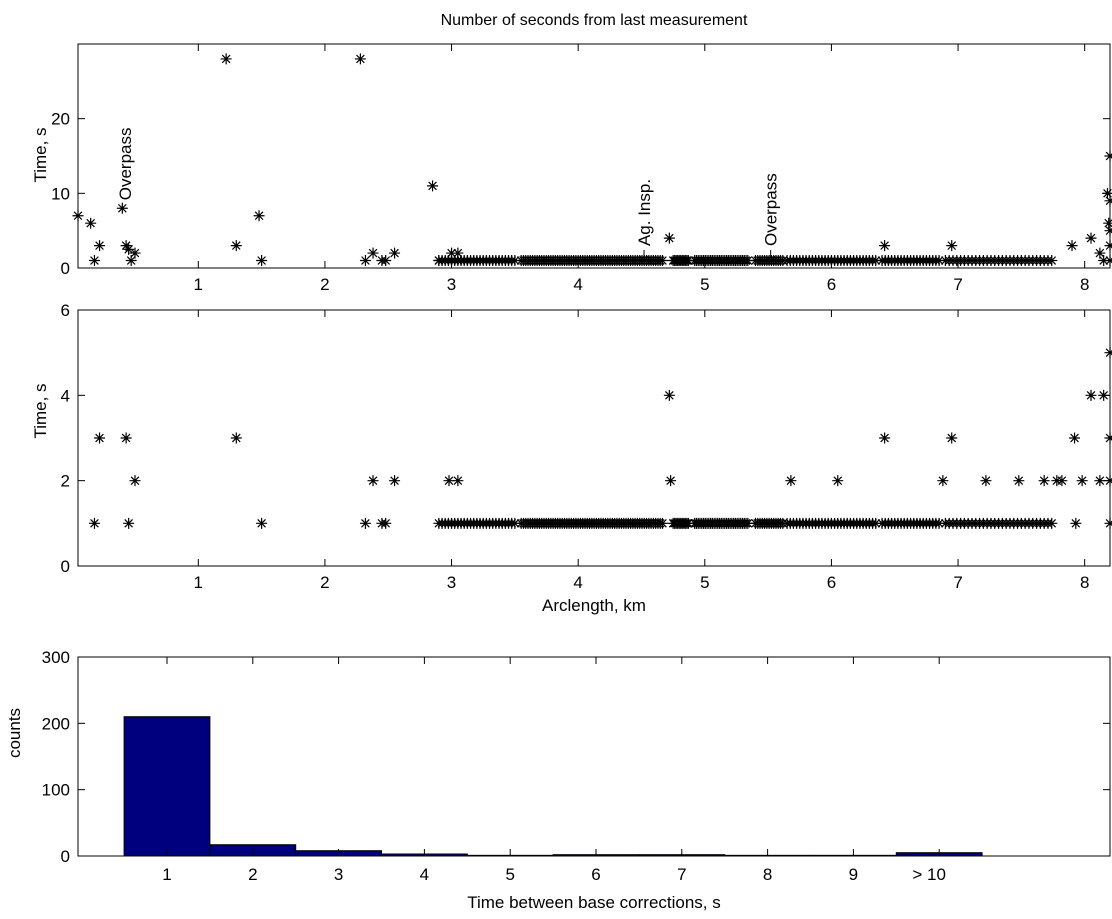  I want to click on annotation-label: Overpass, so click(125, 164).